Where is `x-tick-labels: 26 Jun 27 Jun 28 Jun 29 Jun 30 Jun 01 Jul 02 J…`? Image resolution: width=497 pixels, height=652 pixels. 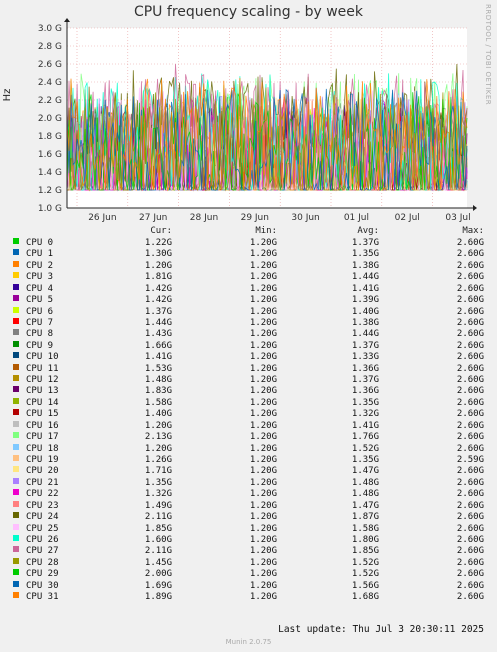
x-tick-labels: 26 Jun 27 Jun 28 Jun 29 Jun 30 Jun 01 Jul 02 J… is located at coordinates (279, 218).